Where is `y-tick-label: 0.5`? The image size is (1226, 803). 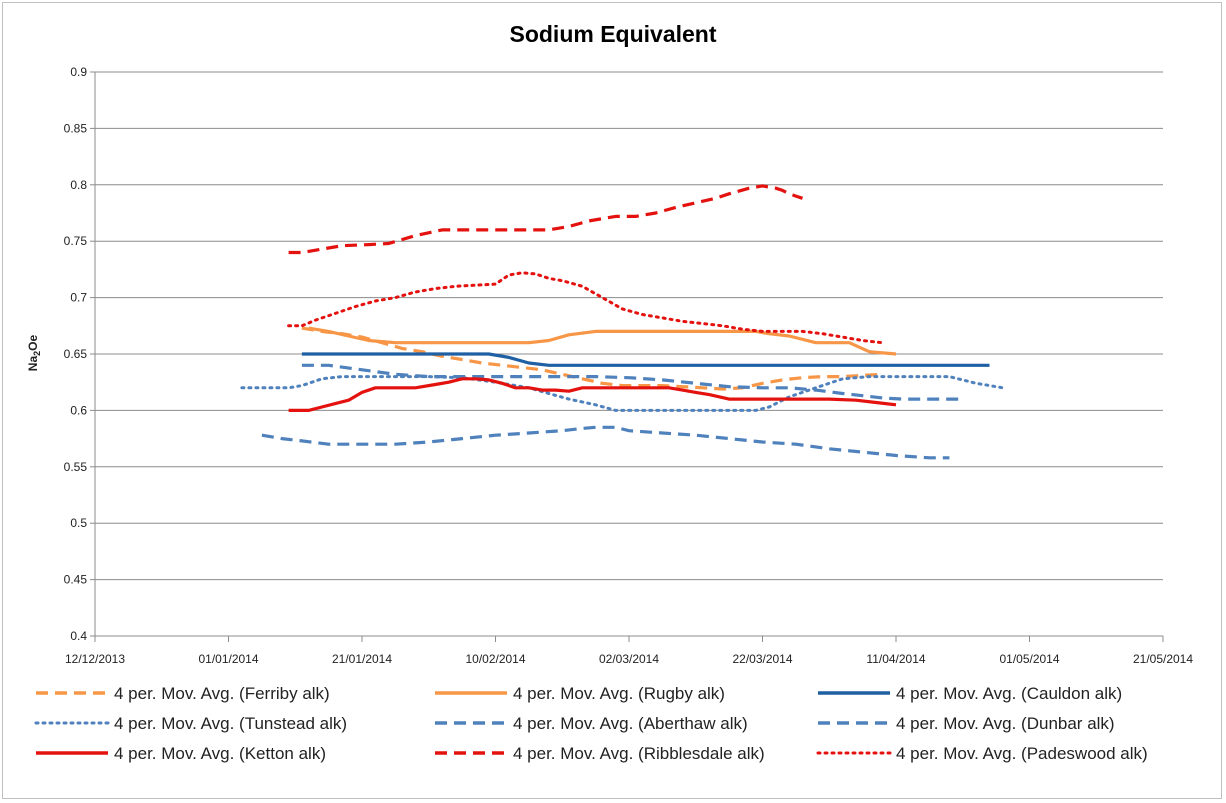 y-tick-label: 0.5 is located at coordinates (78, 523).